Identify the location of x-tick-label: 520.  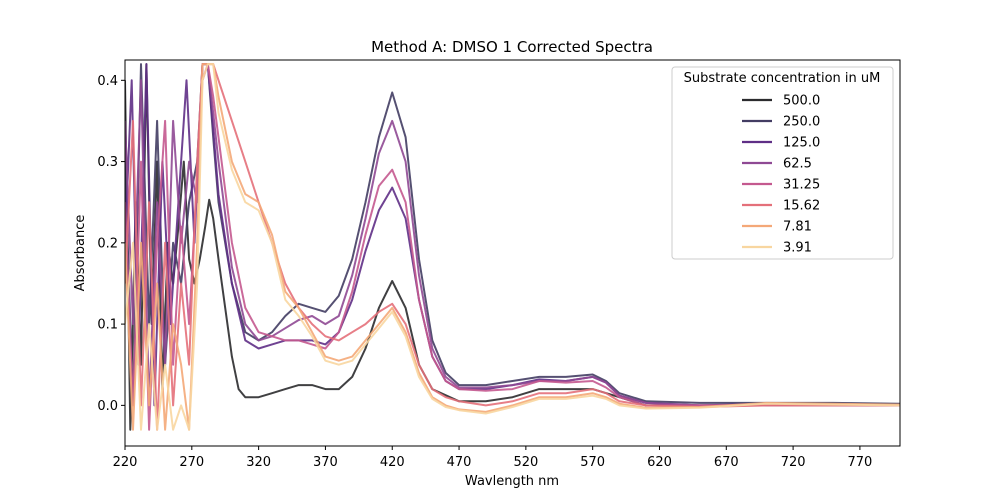
(525, 462).